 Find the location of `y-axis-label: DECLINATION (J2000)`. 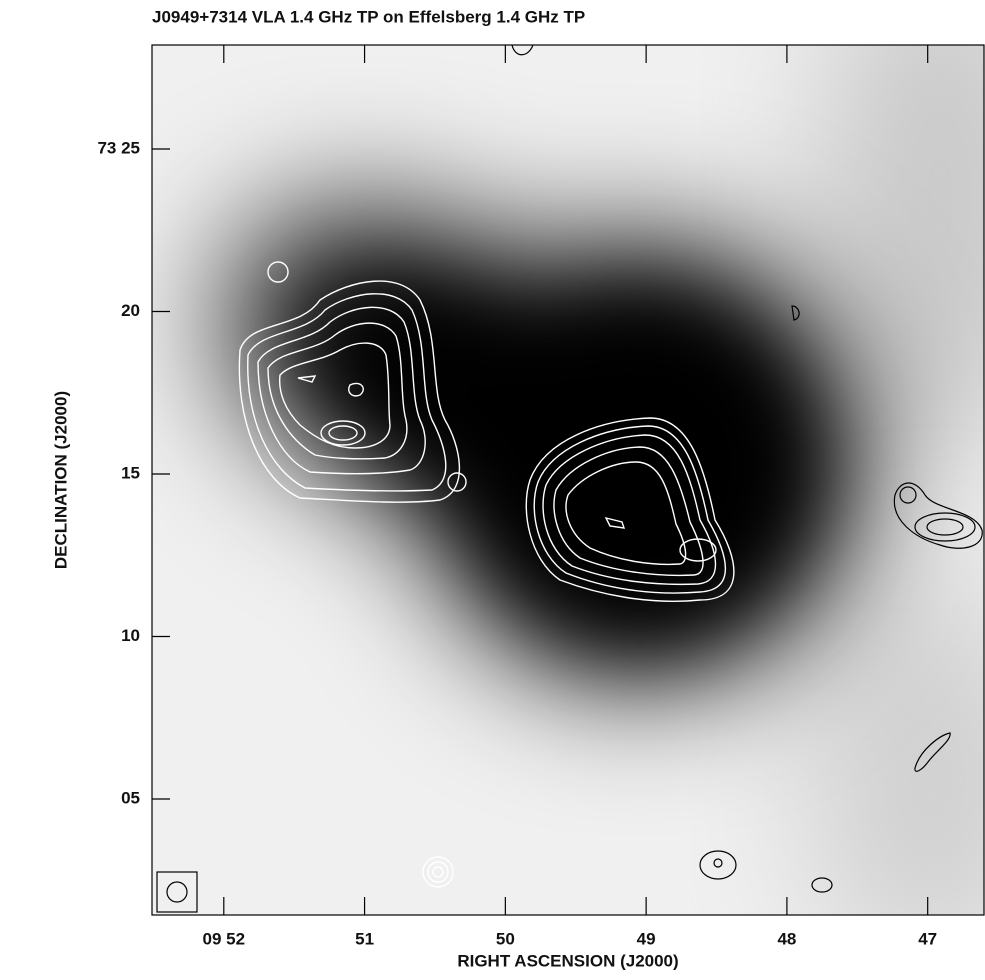

y-axis-label: DECLINATION (J2000) is located at coordinates (60, 480).